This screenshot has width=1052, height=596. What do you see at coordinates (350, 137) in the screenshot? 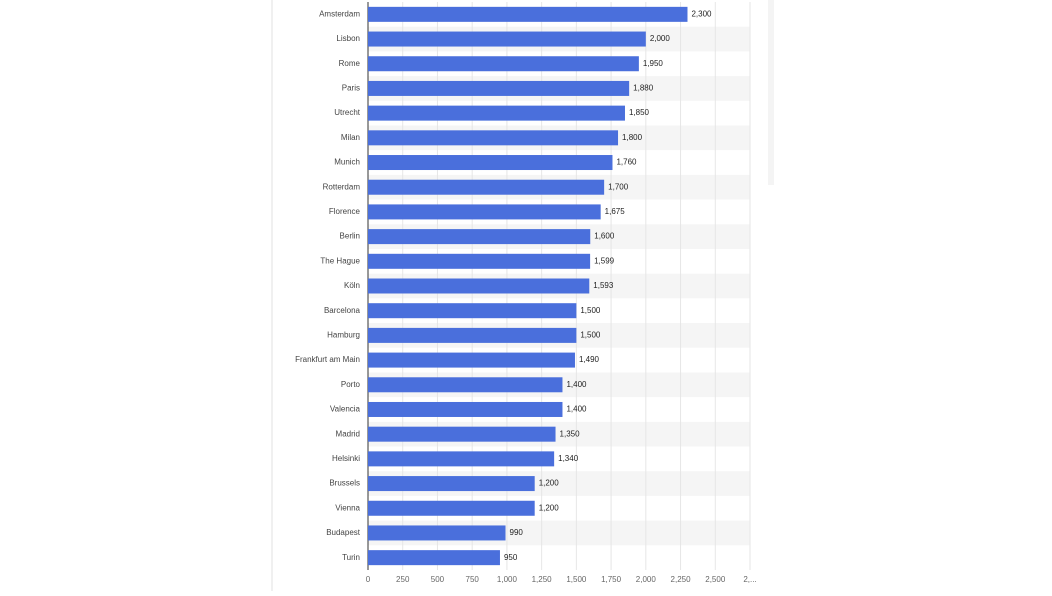
I see `y-tick-label: Milan` at bounding box center [350, 137].